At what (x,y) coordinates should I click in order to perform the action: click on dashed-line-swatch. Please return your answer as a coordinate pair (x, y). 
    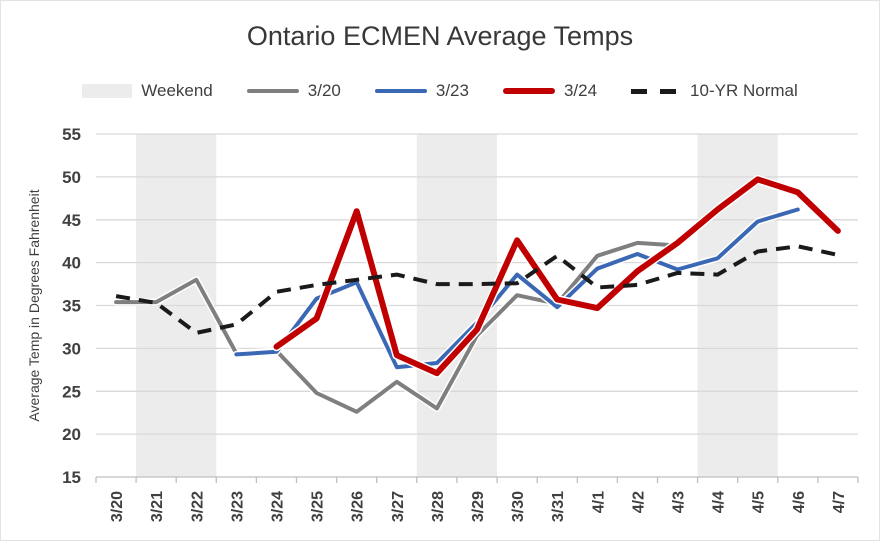
    Looking at the image, I should click on (656, 91).